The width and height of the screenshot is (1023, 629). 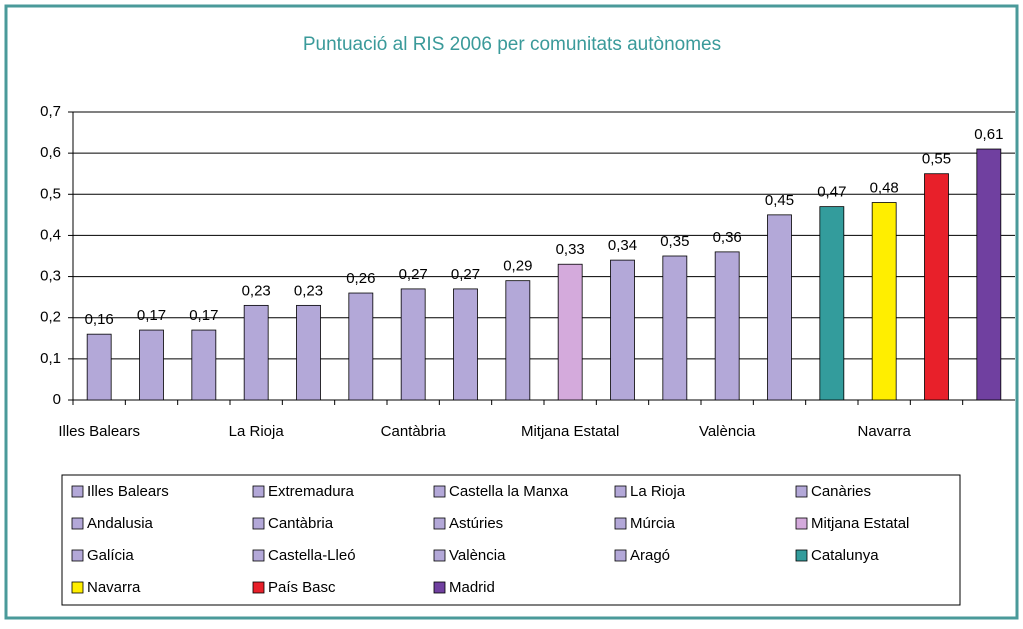 I want to click on legend-label: Mitjana Estatal, so click(x=860, y=523).